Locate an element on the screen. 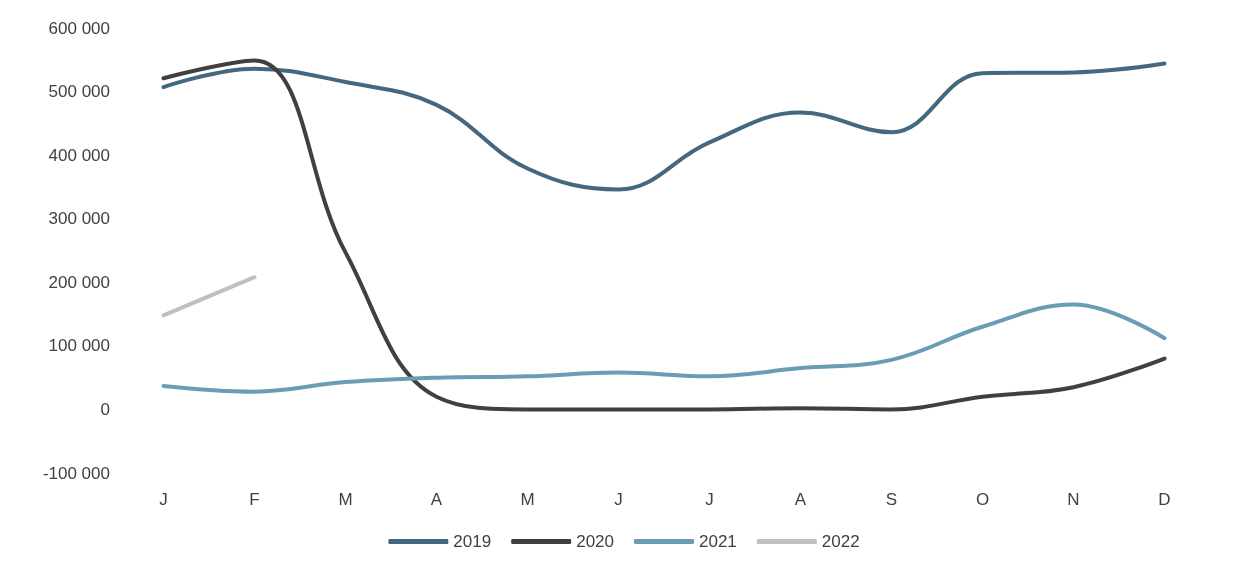 The height and width of the screenshot is (571, 1248). y-tick-label: 0 is located at coordinates (105, 409).